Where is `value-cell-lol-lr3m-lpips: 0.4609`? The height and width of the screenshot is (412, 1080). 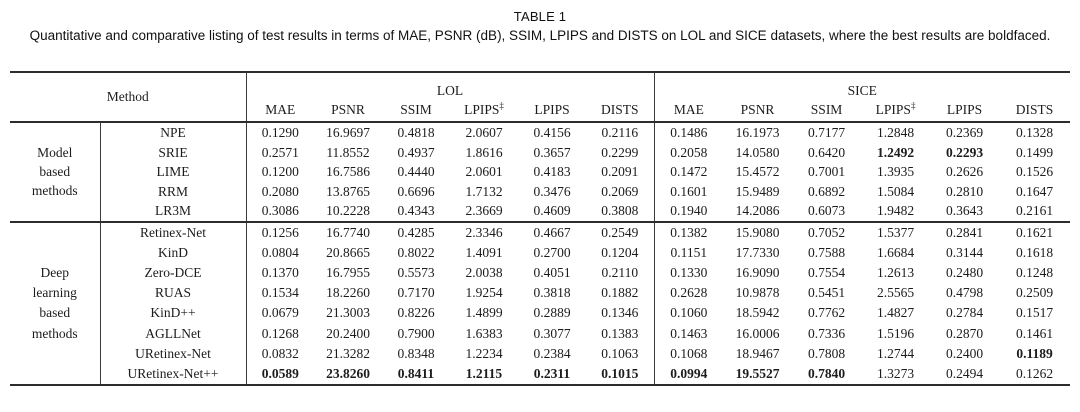
value-cell-lol-lr3m-lpips: 0.4609 is located at coordinates (552, 212).